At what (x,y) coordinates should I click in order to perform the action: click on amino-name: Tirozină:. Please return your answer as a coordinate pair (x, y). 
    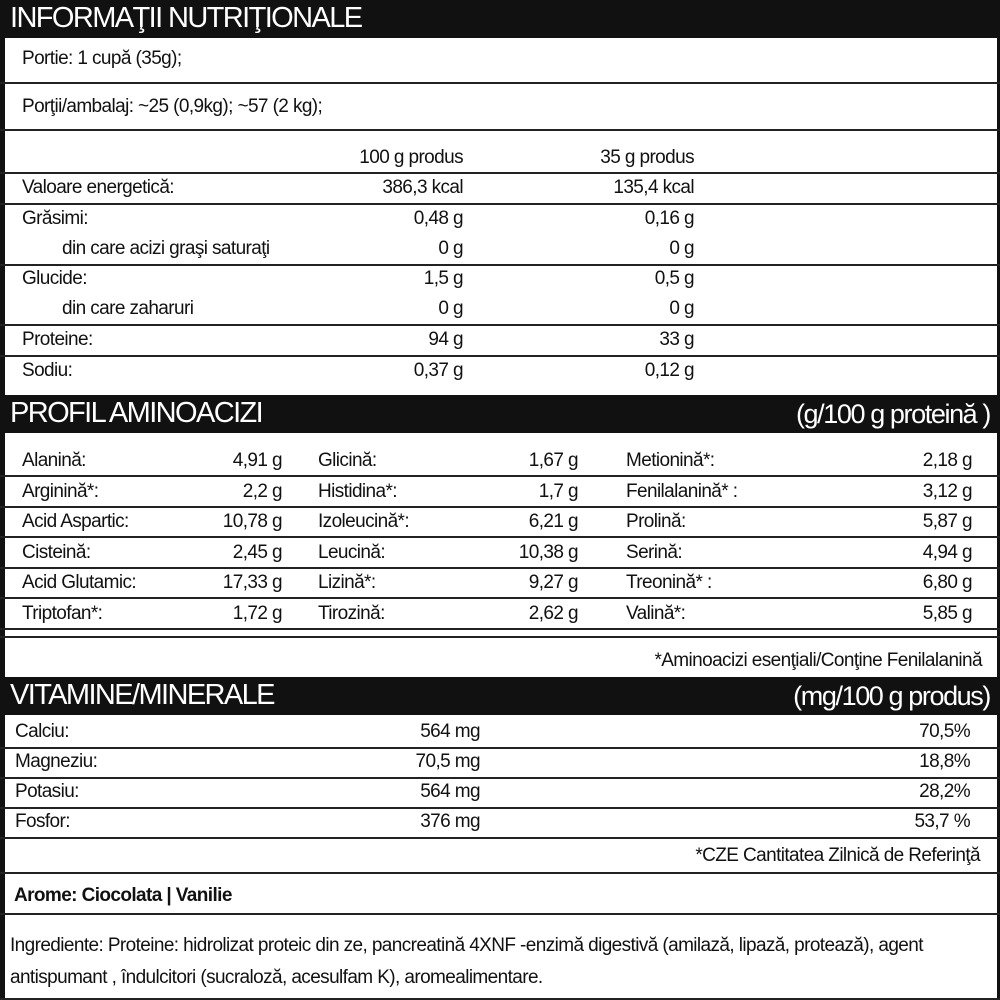
    Looking at the image, I should click on (351, 613).